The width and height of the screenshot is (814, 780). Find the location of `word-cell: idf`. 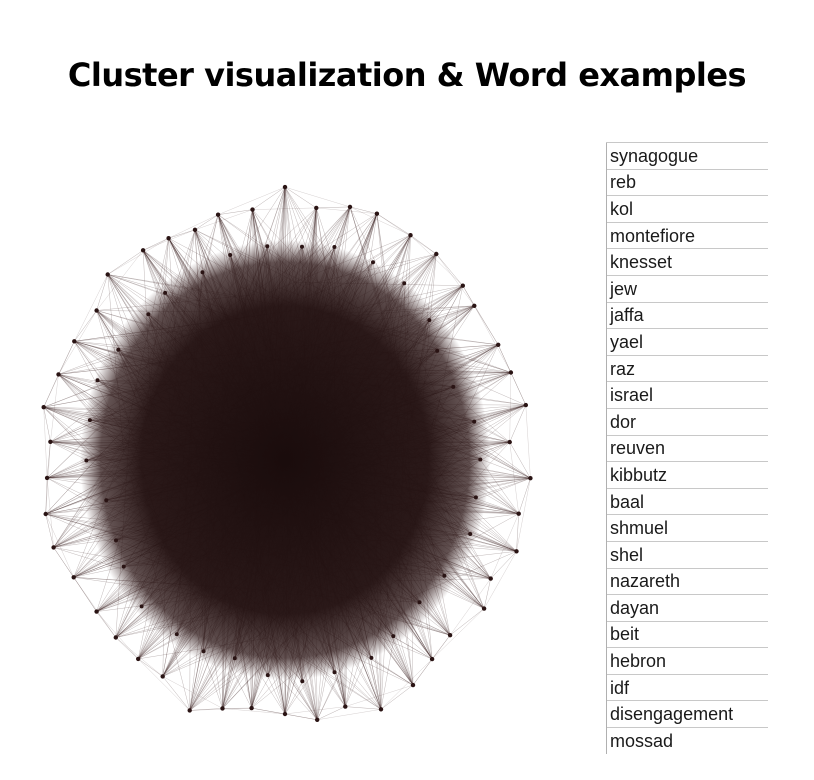

word-cell: idf is located at coordinates (687, 687).